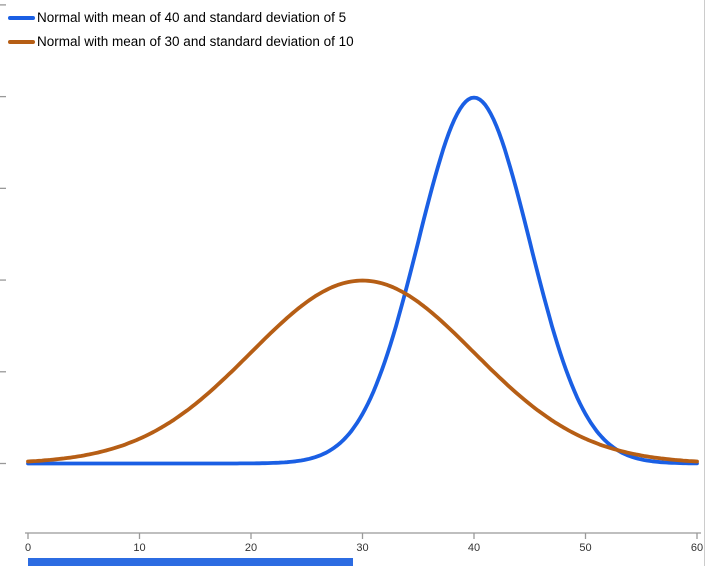 Image resolution: width=706 pixels, height=566 pixels. I want to click on x-tick-label: 10, so click(139, 548).